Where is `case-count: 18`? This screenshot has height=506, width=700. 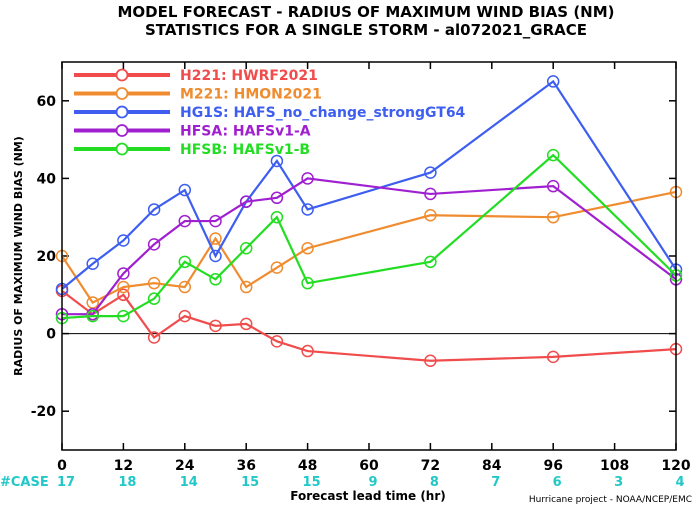 case-count: 18 is located at coordinates (127, 482).